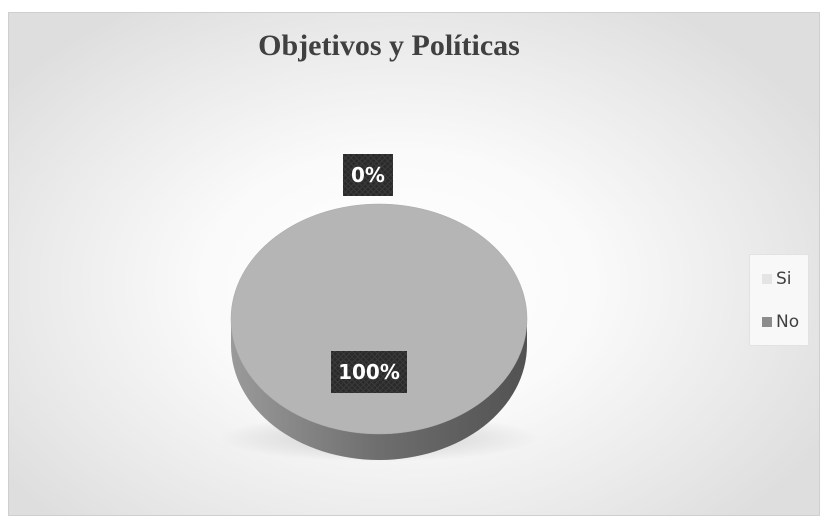 The image size is (828, 519). I want to click on legend-swatch-si, so click(767, 279).